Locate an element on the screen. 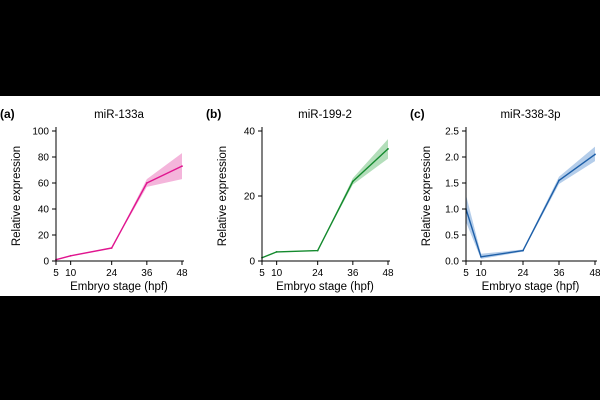  y-tick-label: 80 is located at coordinates (44, 158).